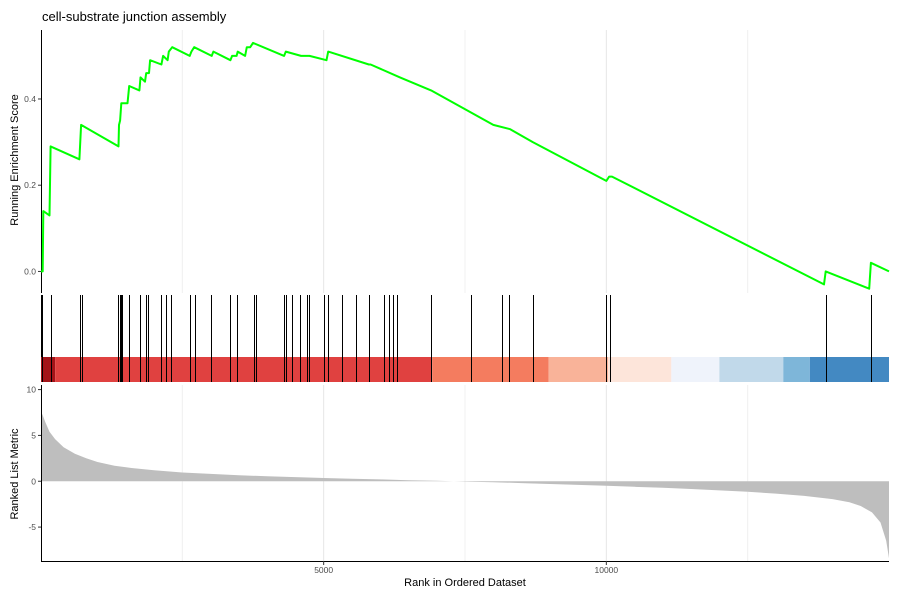  Describe the element at coordinates (15, 474) in the screenshot. I see `metric-y-axis-title: Ranked List Metric` at that location.